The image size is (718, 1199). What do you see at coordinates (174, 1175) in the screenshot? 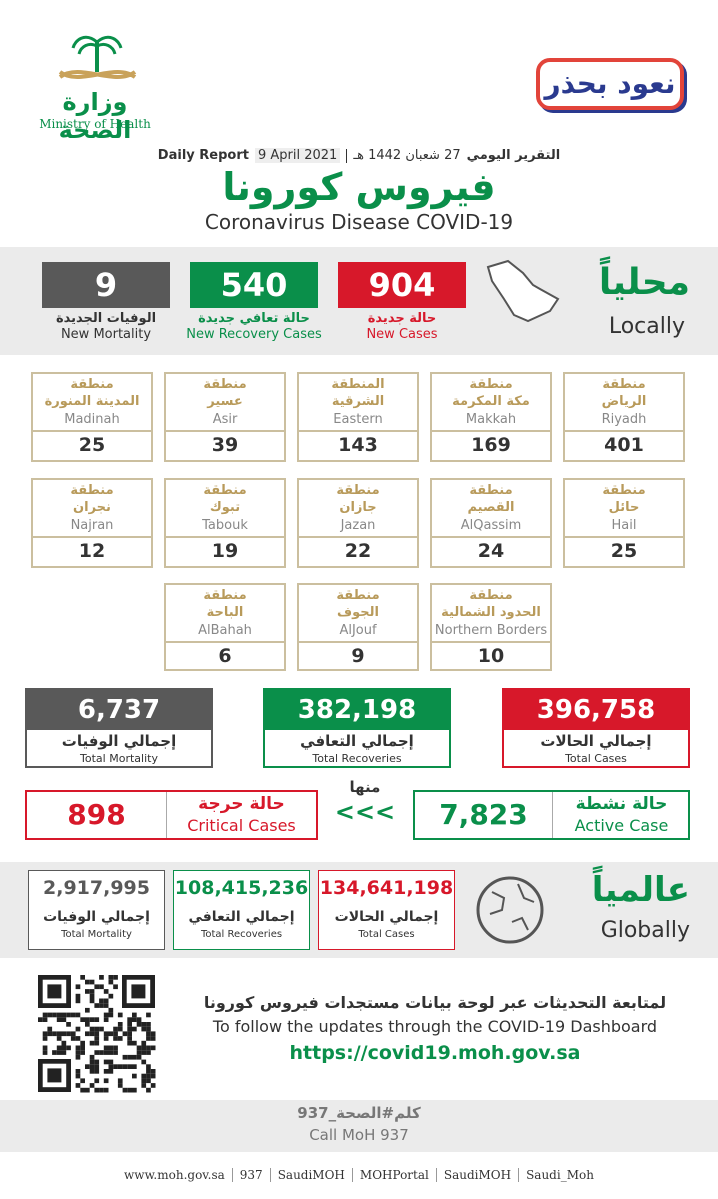
I see `footer-link: www.moh.gov.sa` at bounding box center [174, 1175].